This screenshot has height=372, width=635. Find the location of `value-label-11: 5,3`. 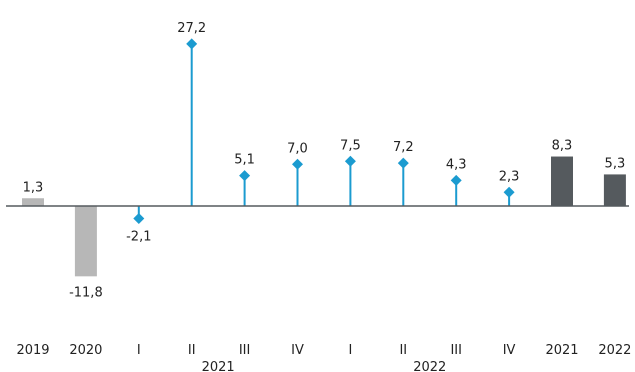

value-label-11: 5,3 is located at coordinates (615, 163).